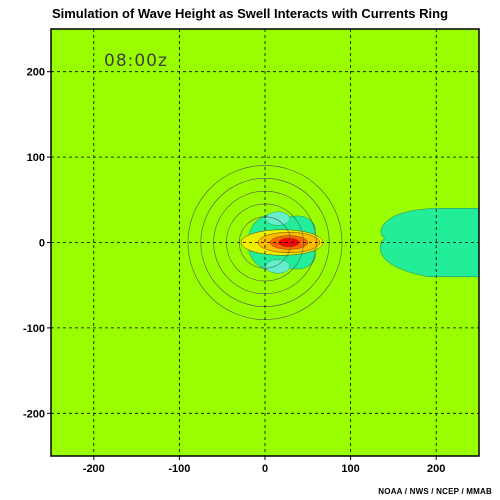 This screenshot has height=500, width=500. What do you see at coordinates (179, 469) in the screenshot?
I see `x-tick-label: -100` at bounding box center [179, 469].